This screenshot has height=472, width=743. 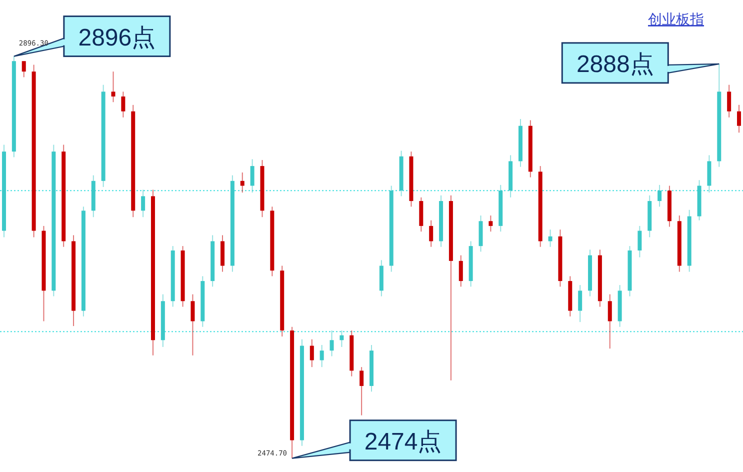 What do you see at coordinates (403, 442) in the screenshot?
I see `annotation: 2474点` at bounding box center [403, 442].